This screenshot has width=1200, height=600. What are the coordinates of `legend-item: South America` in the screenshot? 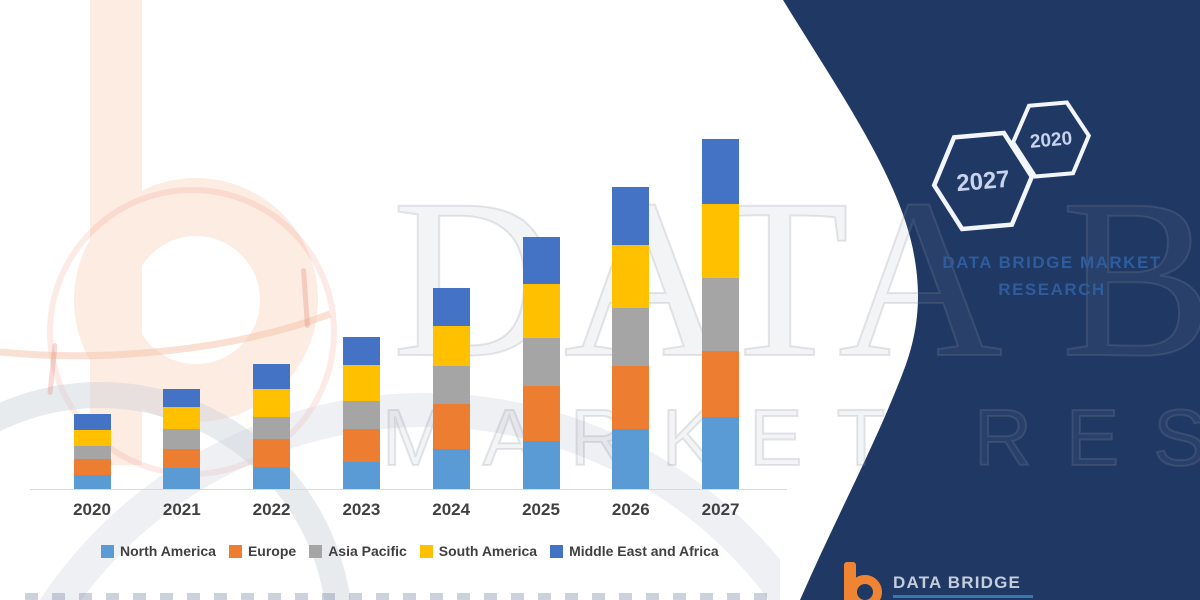 It's located at (478, 551).